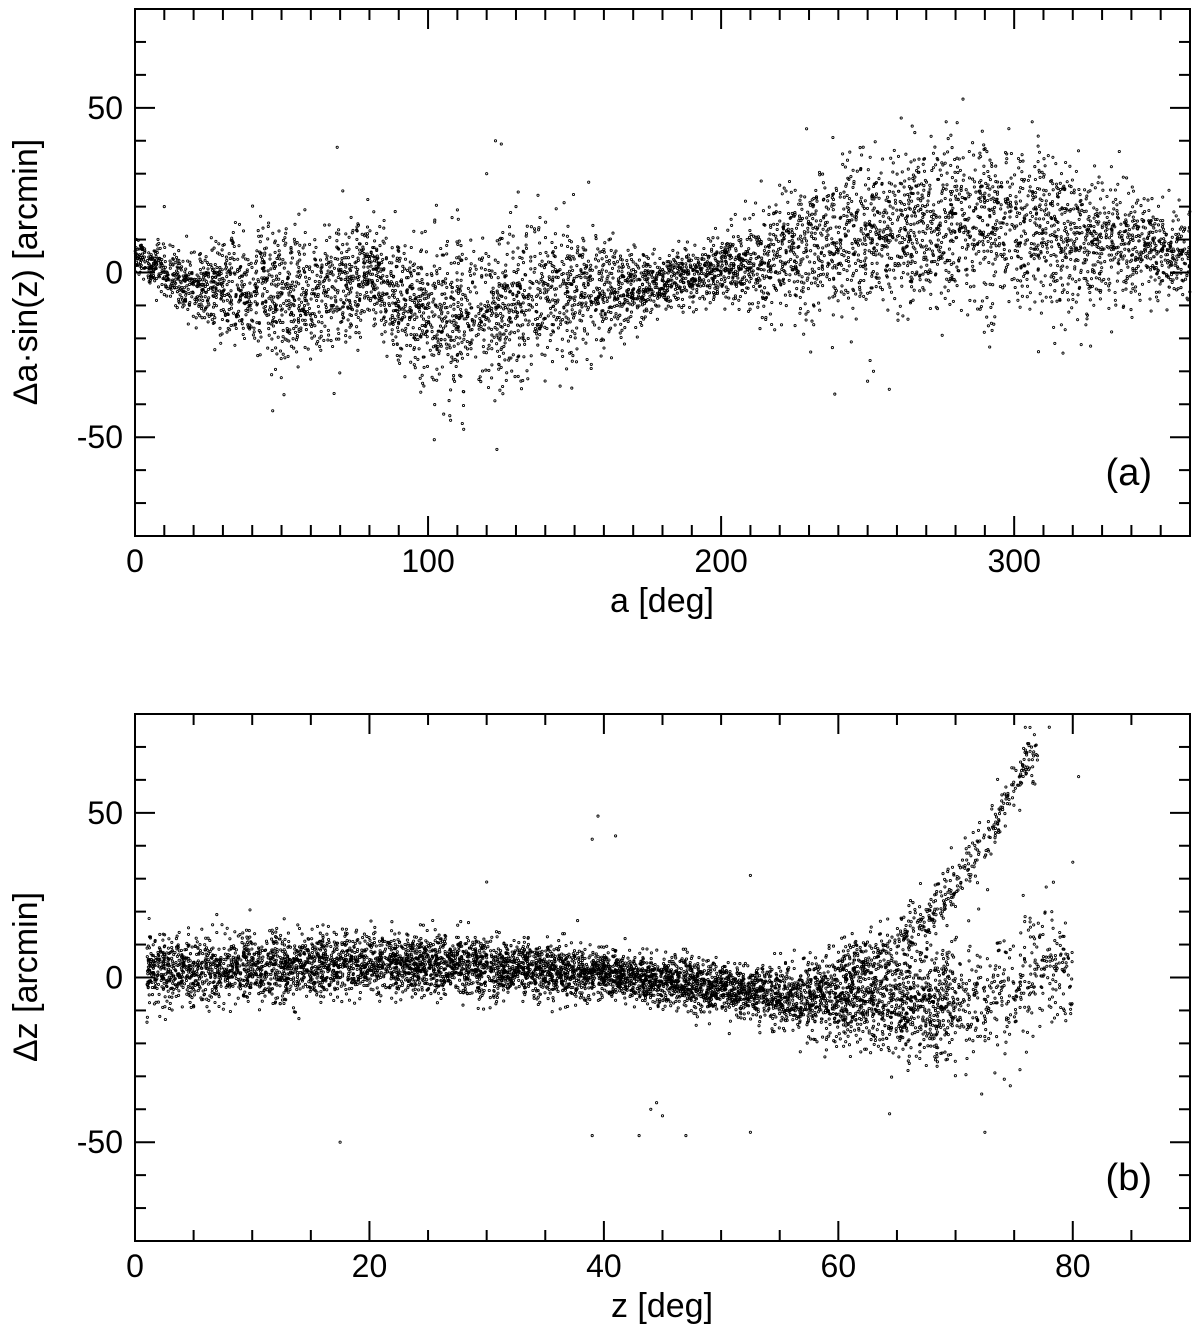 Image resolution: width=1200 pixels, height=1331 pixels. I want to click on y-axis-label-a: Δa·sin(z) [arcmin], so click(26, 272).